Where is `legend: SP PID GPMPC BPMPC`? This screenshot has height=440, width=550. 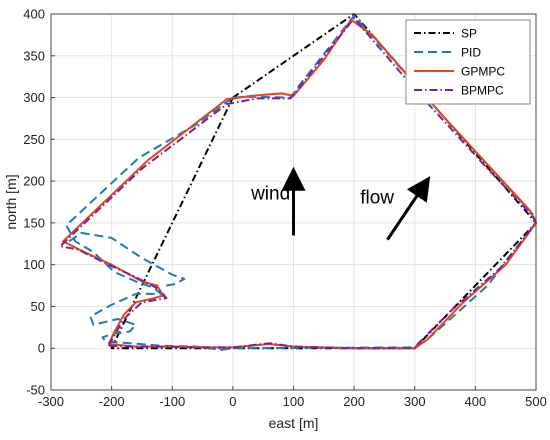 legend: SP PID GPMPC BPMPC is located at coordinates (468, 62).